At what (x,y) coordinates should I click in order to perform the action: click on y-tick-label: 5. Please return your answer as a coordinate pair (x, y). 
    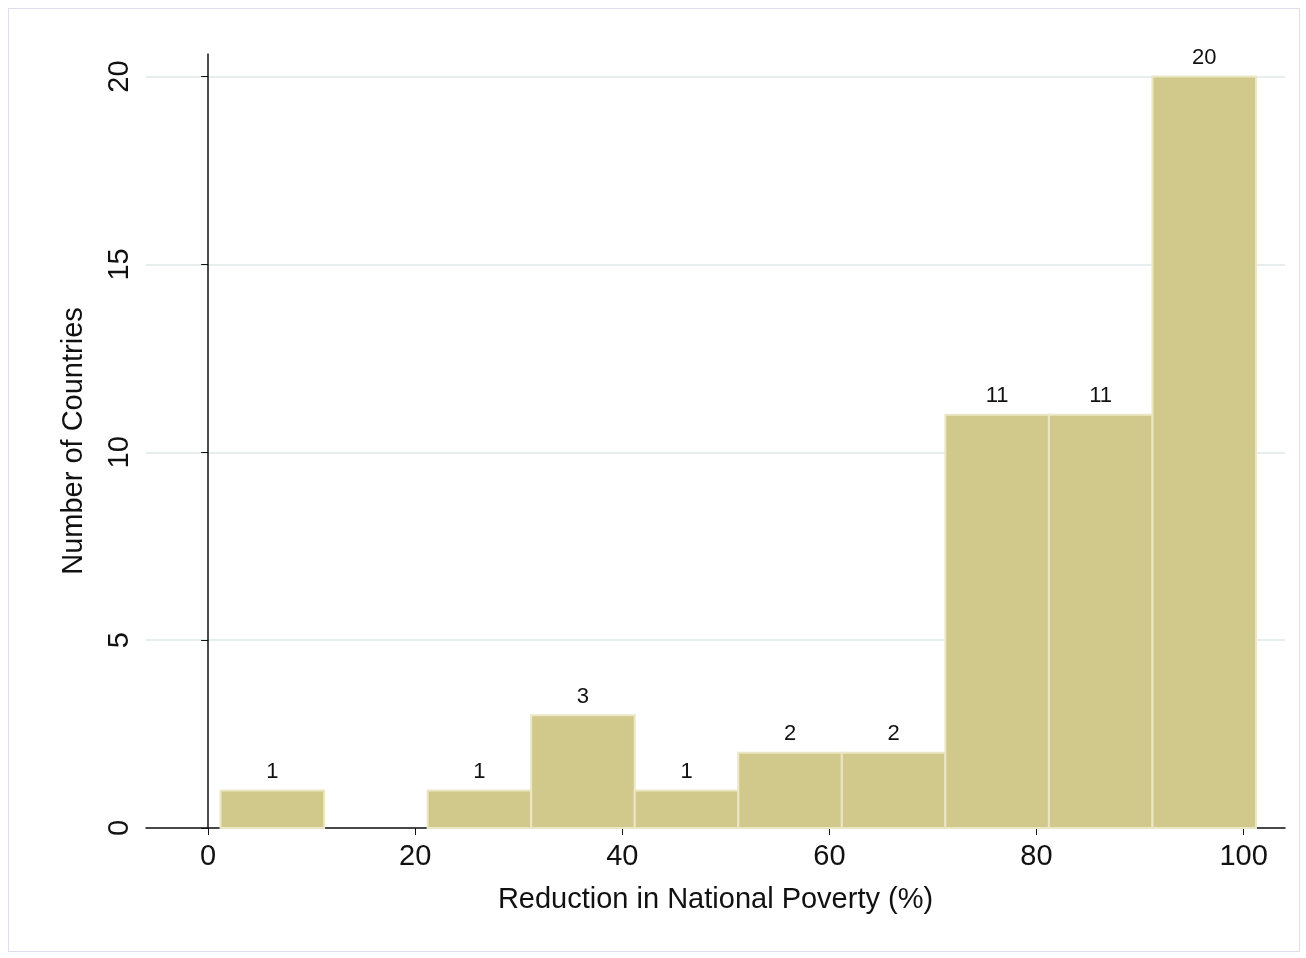
    Looking at the image, I should click on (117, 640).